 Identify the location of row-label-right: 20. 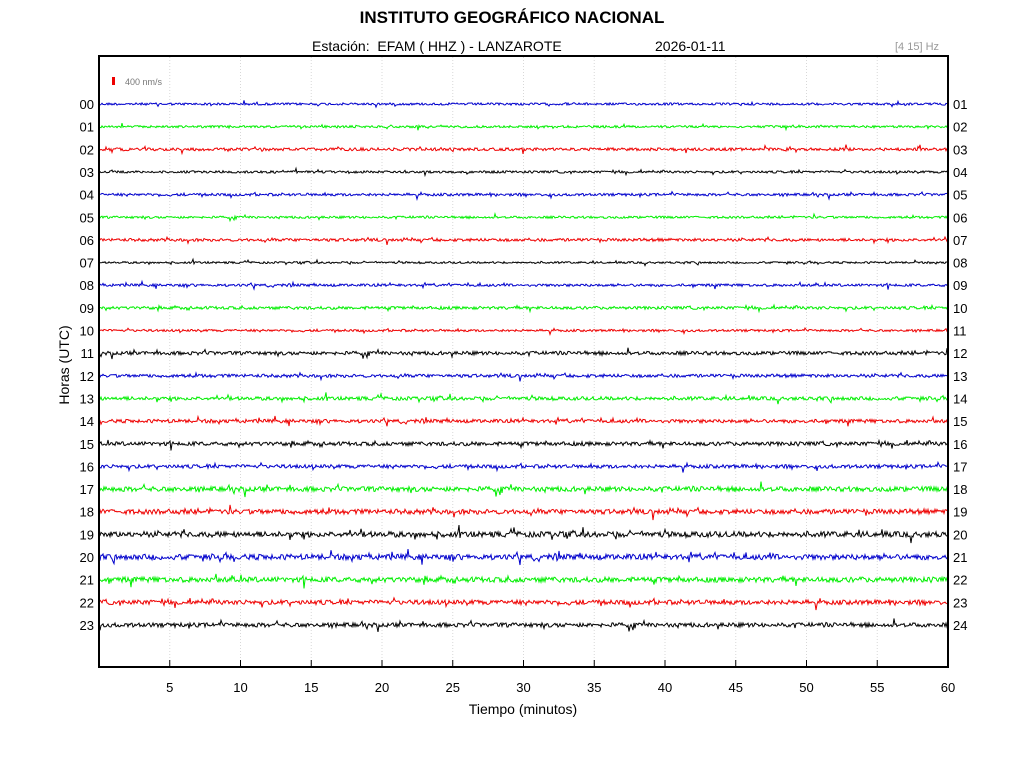
(960, 534).